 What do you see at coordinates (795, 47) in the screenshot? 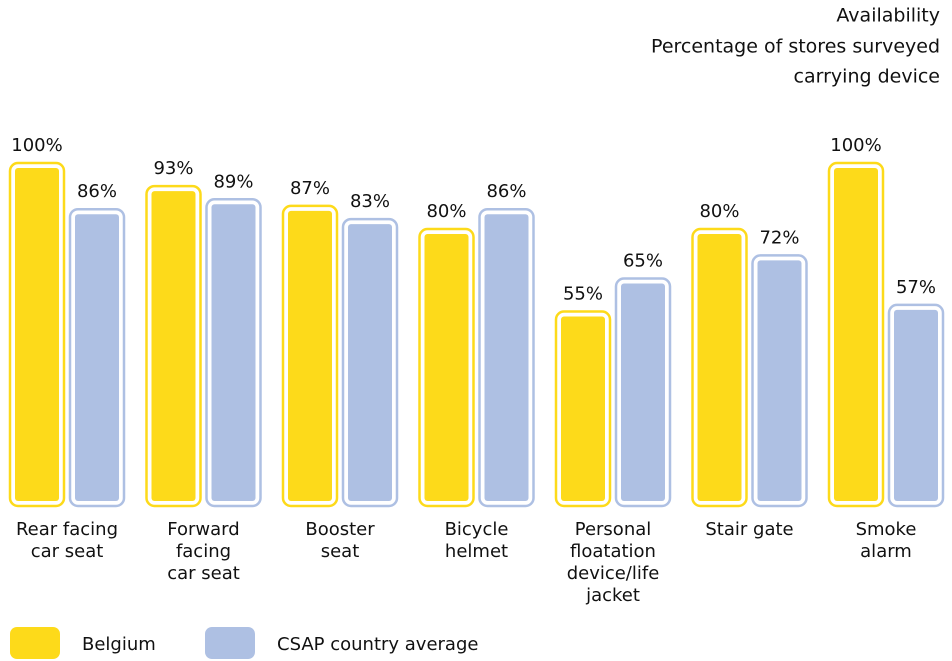
I see `chart-subtitle: Percentage of stores surveyed` at bounding box center [795, 47].